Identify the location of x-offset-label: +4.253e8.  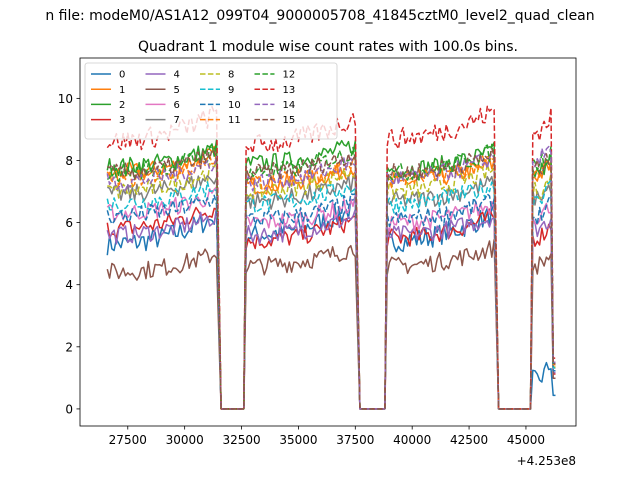
(546, 461).